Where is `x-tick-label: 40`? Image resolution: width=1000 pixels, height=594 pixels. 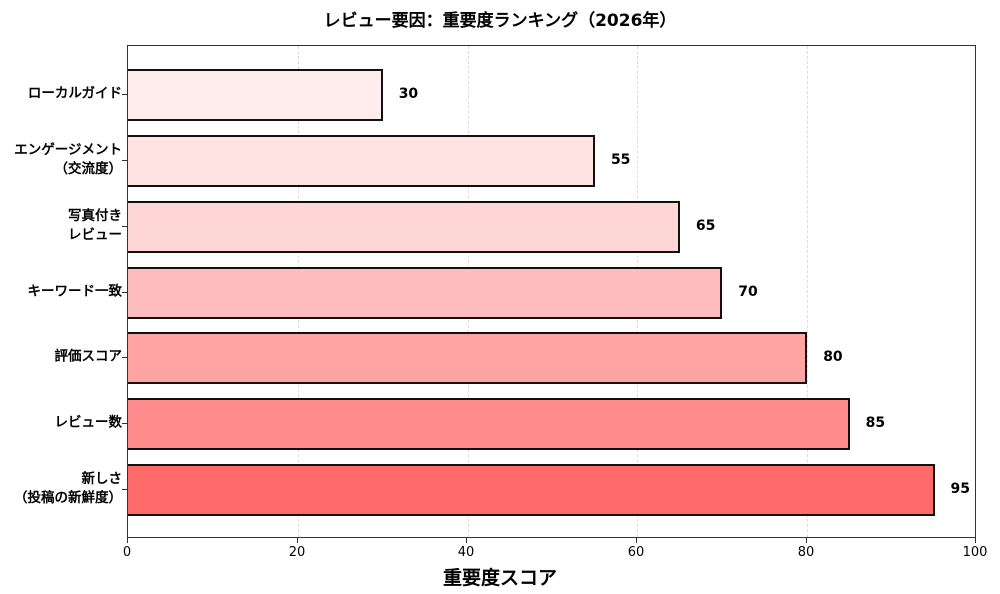
x-tick-label: 40 is located at coordinates (466, 552).